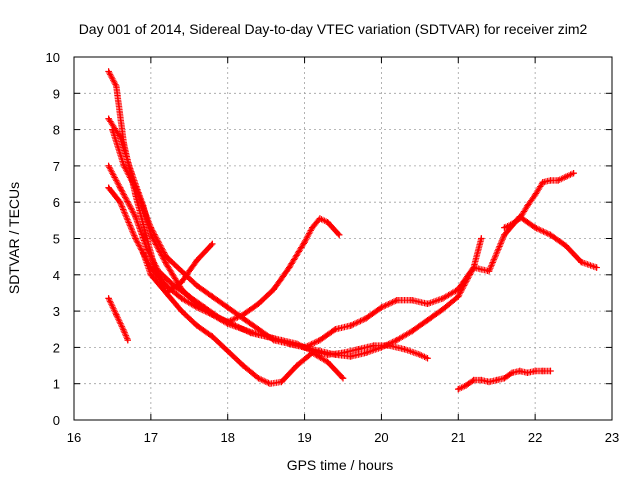 The width and height of the screenshot is (640, 480). I want to click on x-tick-label: 22, so click(535, 437).